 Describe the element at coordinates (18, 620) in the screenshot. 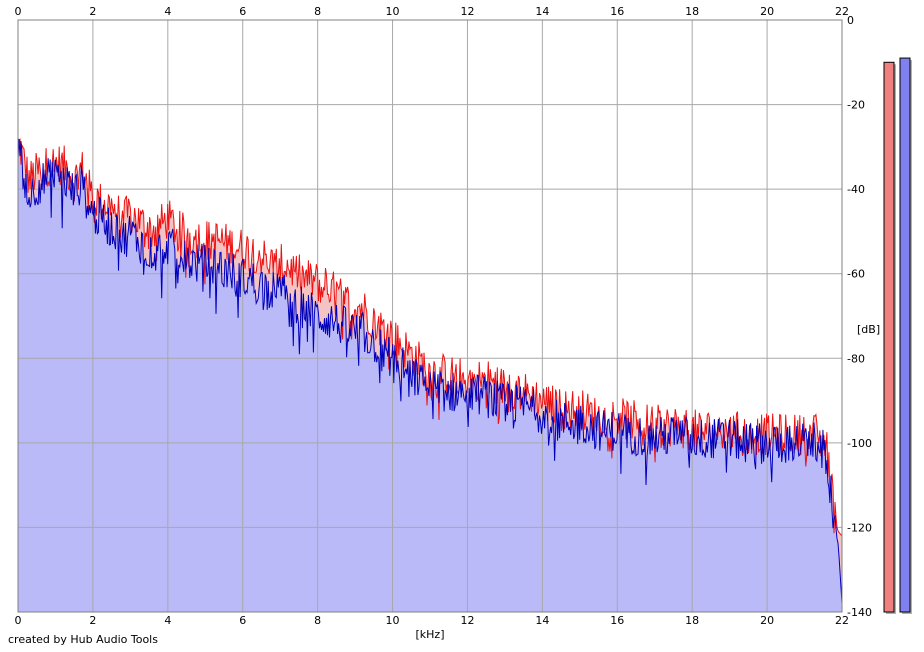

I see `x-tick-label-bottom: 0` at that location.